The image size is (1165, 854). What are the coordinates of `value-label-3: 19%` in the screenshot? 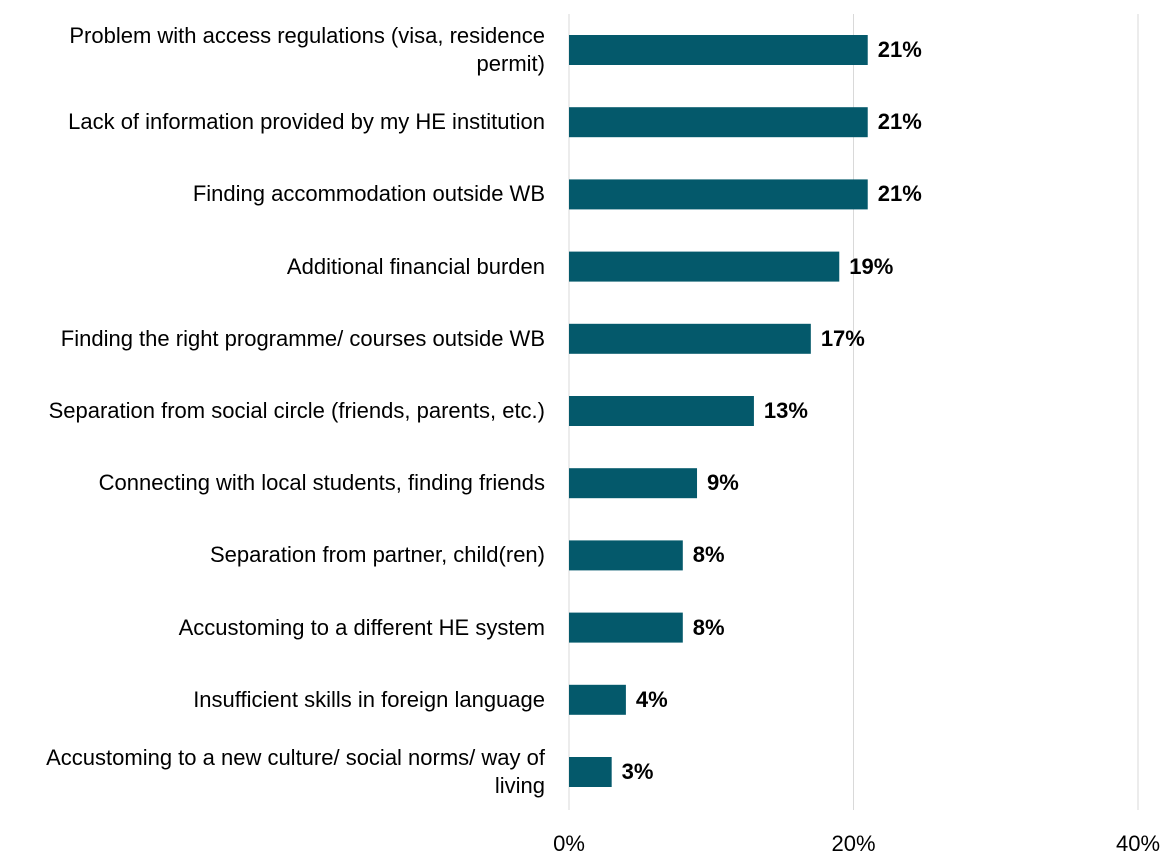 It's located at (871, 266).